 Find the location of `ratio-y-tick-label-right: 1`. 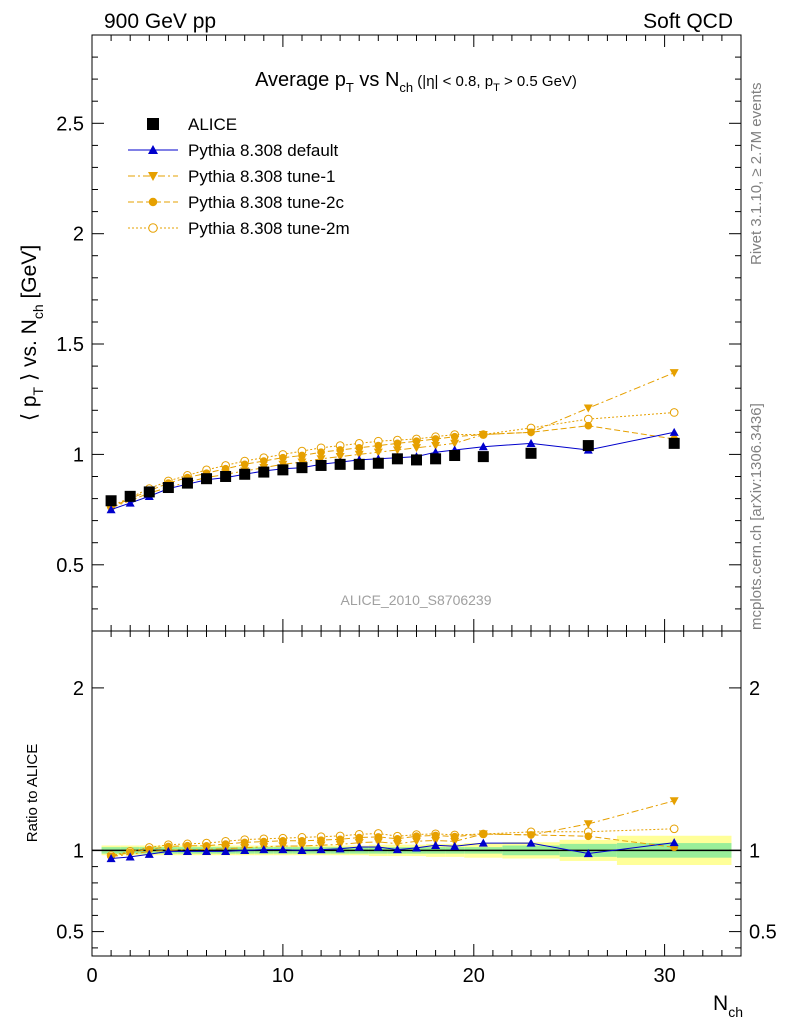

ratio-y-tick-label-right: 1 is located at coordinates (754, 851).